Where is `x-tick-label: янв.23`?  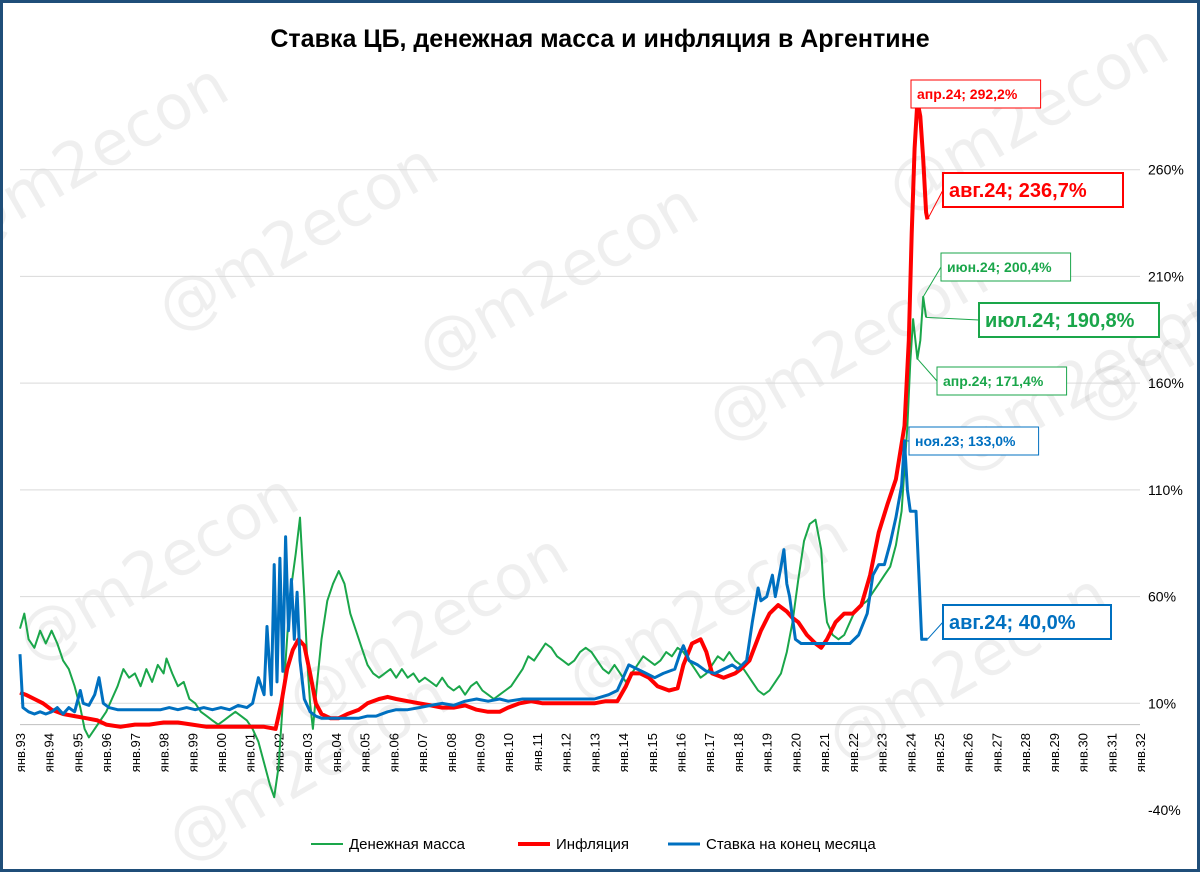
x-tick-label: янв.23 is located at coordinates (882, 752).